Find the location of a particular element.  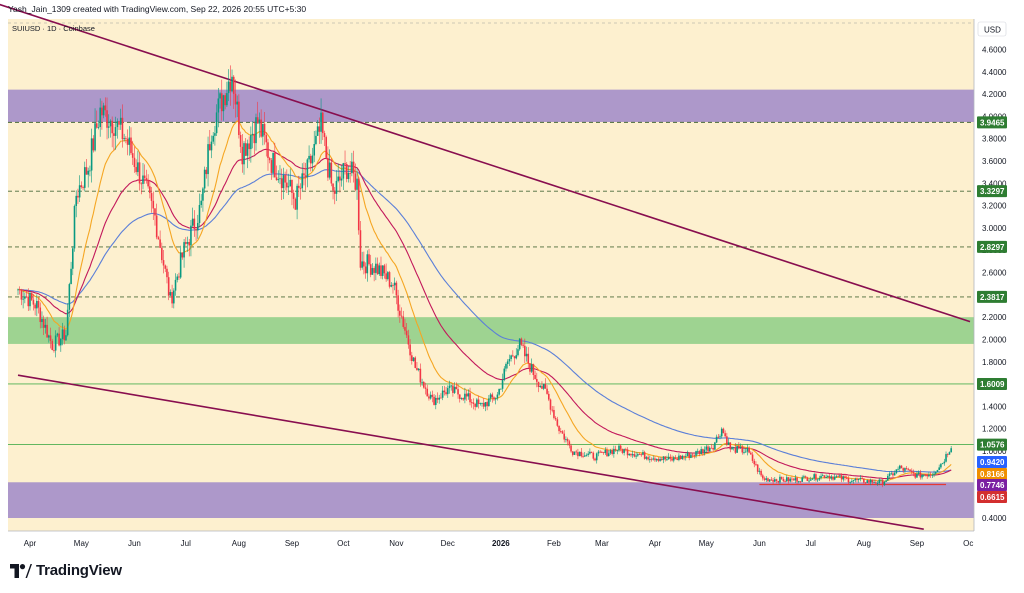

x-tick-label: Dec is located at coordinates (448, 543).